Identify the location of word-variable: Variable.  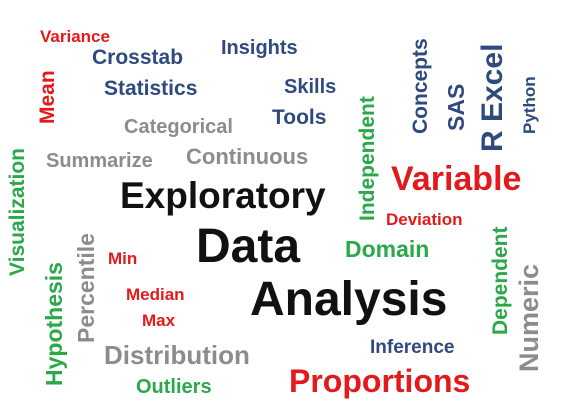
(456, 179).